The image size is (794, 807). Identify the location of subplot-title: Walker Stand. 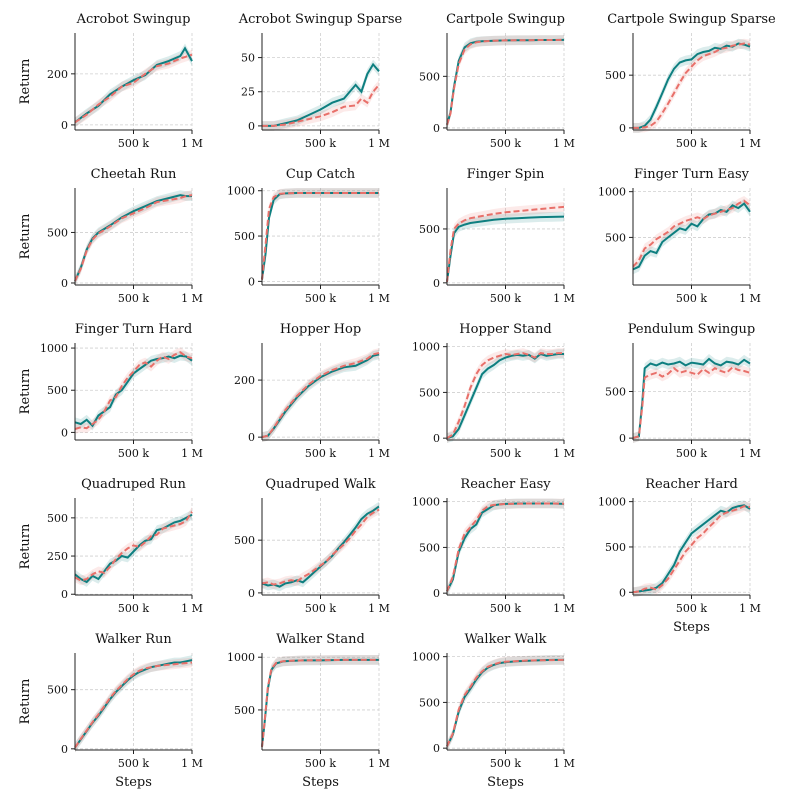
(320, 639).